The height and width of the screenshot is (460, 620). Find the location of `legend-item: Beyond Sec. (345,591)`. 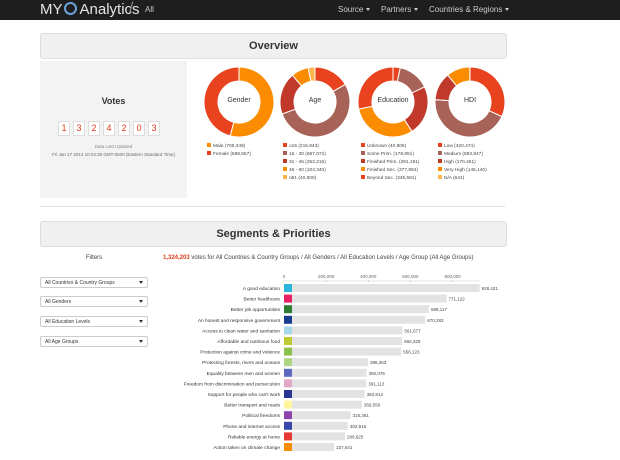

legend-item: Beyond Sec. (345,591) is located at coordinates (390, 179).